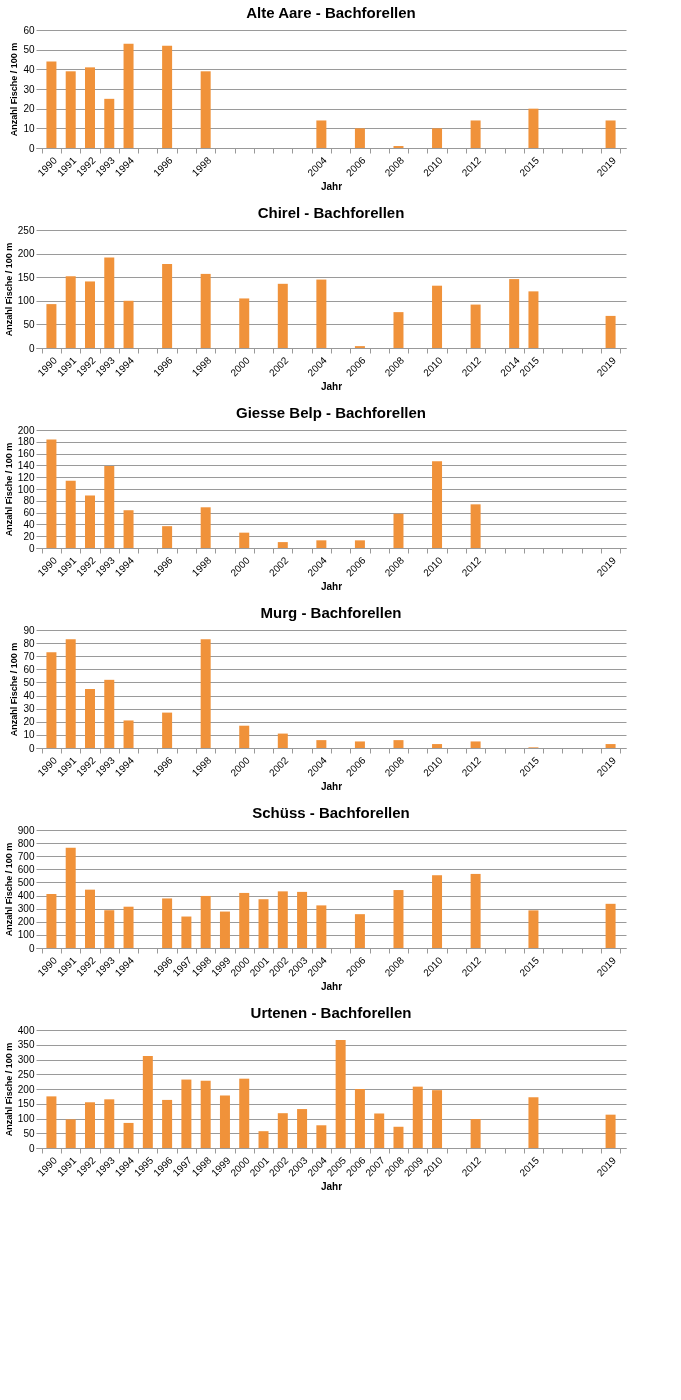 This screenshot has height=1400, width=681. I want to click on chart-title: Murg - Bachforellen, so click(331, 612).